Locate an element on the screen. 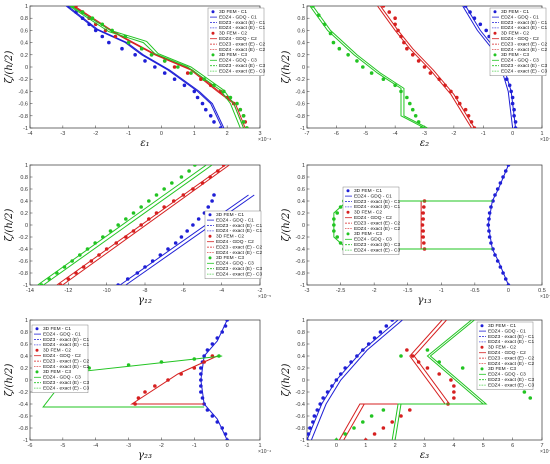 This screenshot has height=464, width=550. legend-entry: 3D FEM - C2 is located at coordinates (368, 213).